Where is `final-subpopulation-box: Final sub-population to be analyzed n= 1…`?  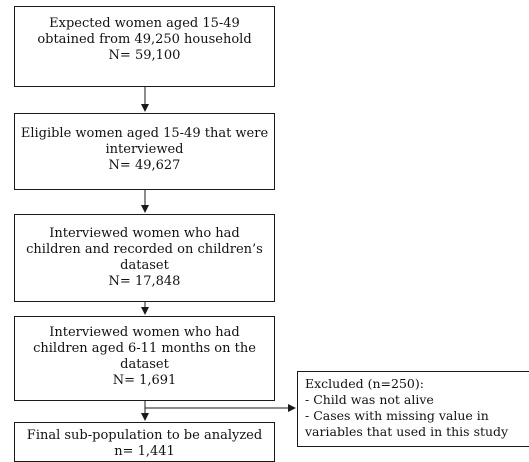 final-subpopulation-box: Final sub-population to be analyzed n= 1… is located at coordinates (144, 442).